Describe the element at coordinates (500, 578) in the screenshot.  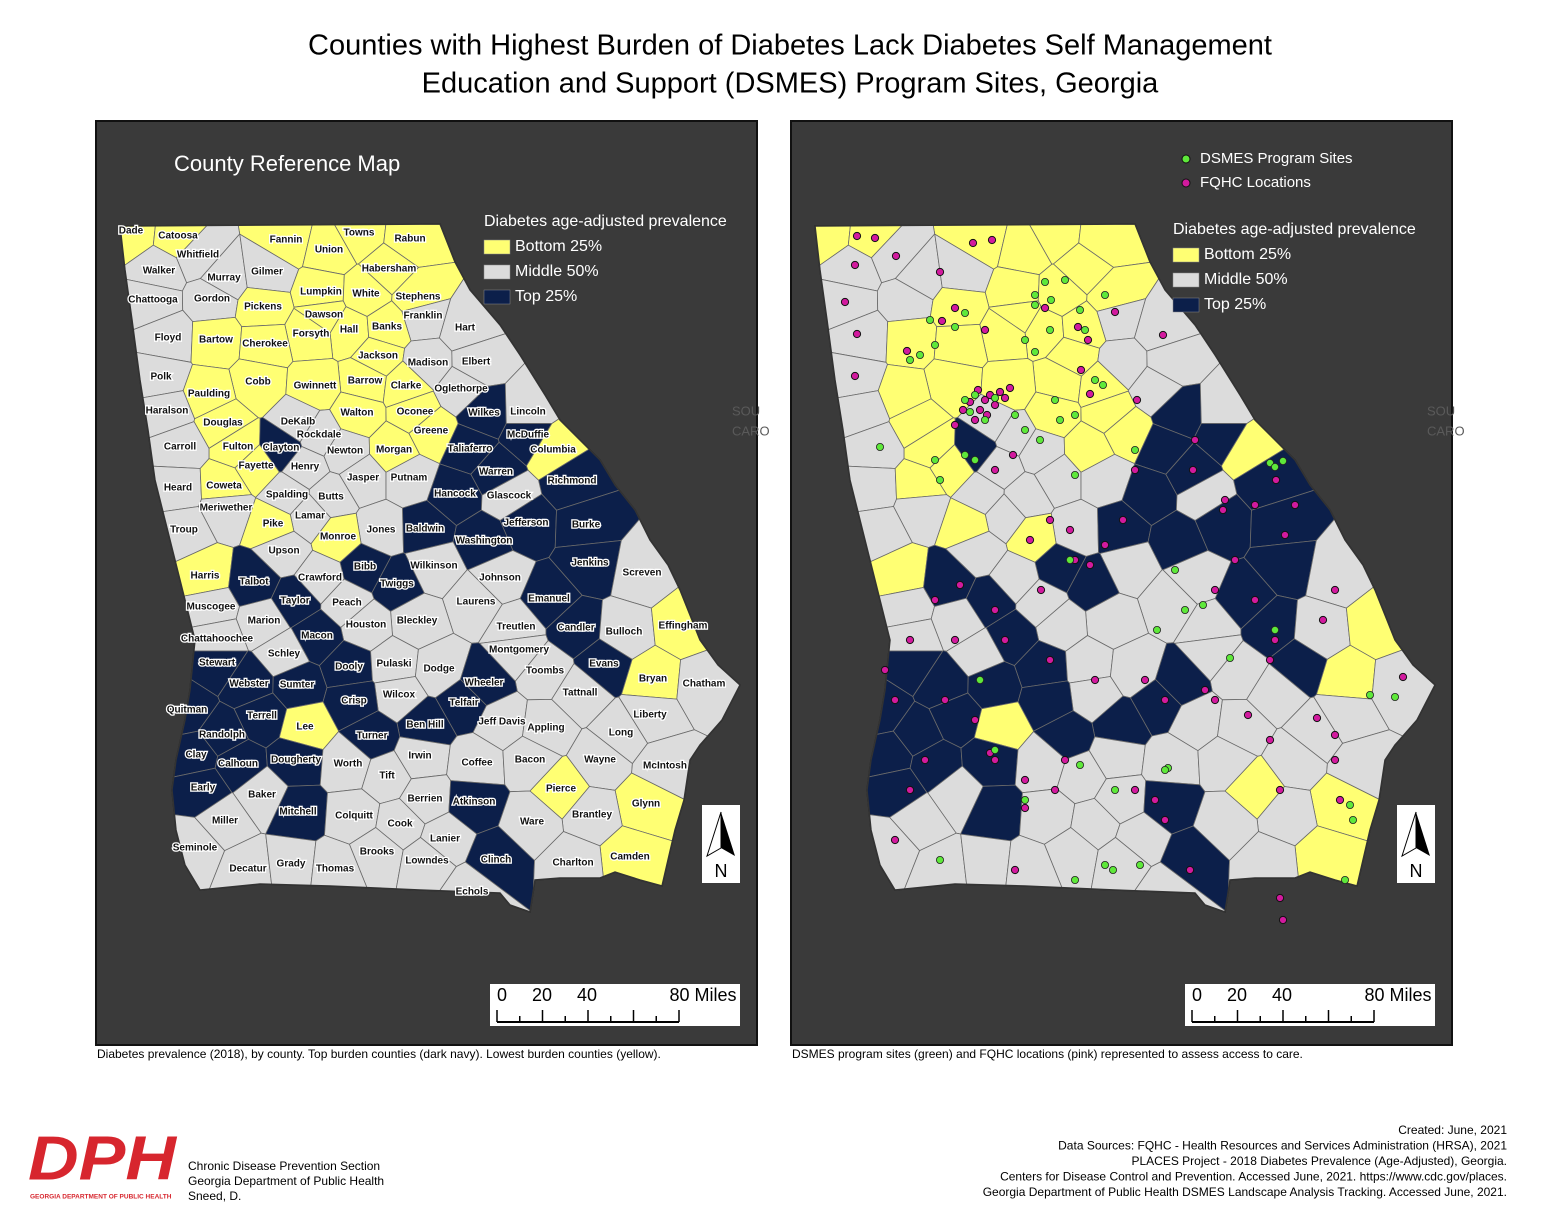
I see `county-label: Johnson` at that location.